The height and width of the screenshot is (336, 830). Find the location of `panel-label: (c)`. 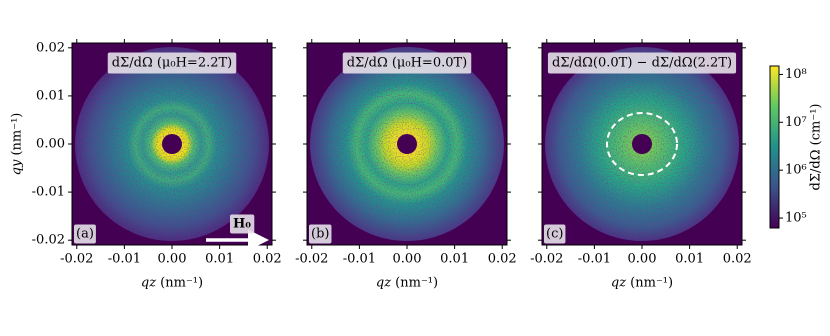

panel-label: (c) is located at coordinates (554, 234).